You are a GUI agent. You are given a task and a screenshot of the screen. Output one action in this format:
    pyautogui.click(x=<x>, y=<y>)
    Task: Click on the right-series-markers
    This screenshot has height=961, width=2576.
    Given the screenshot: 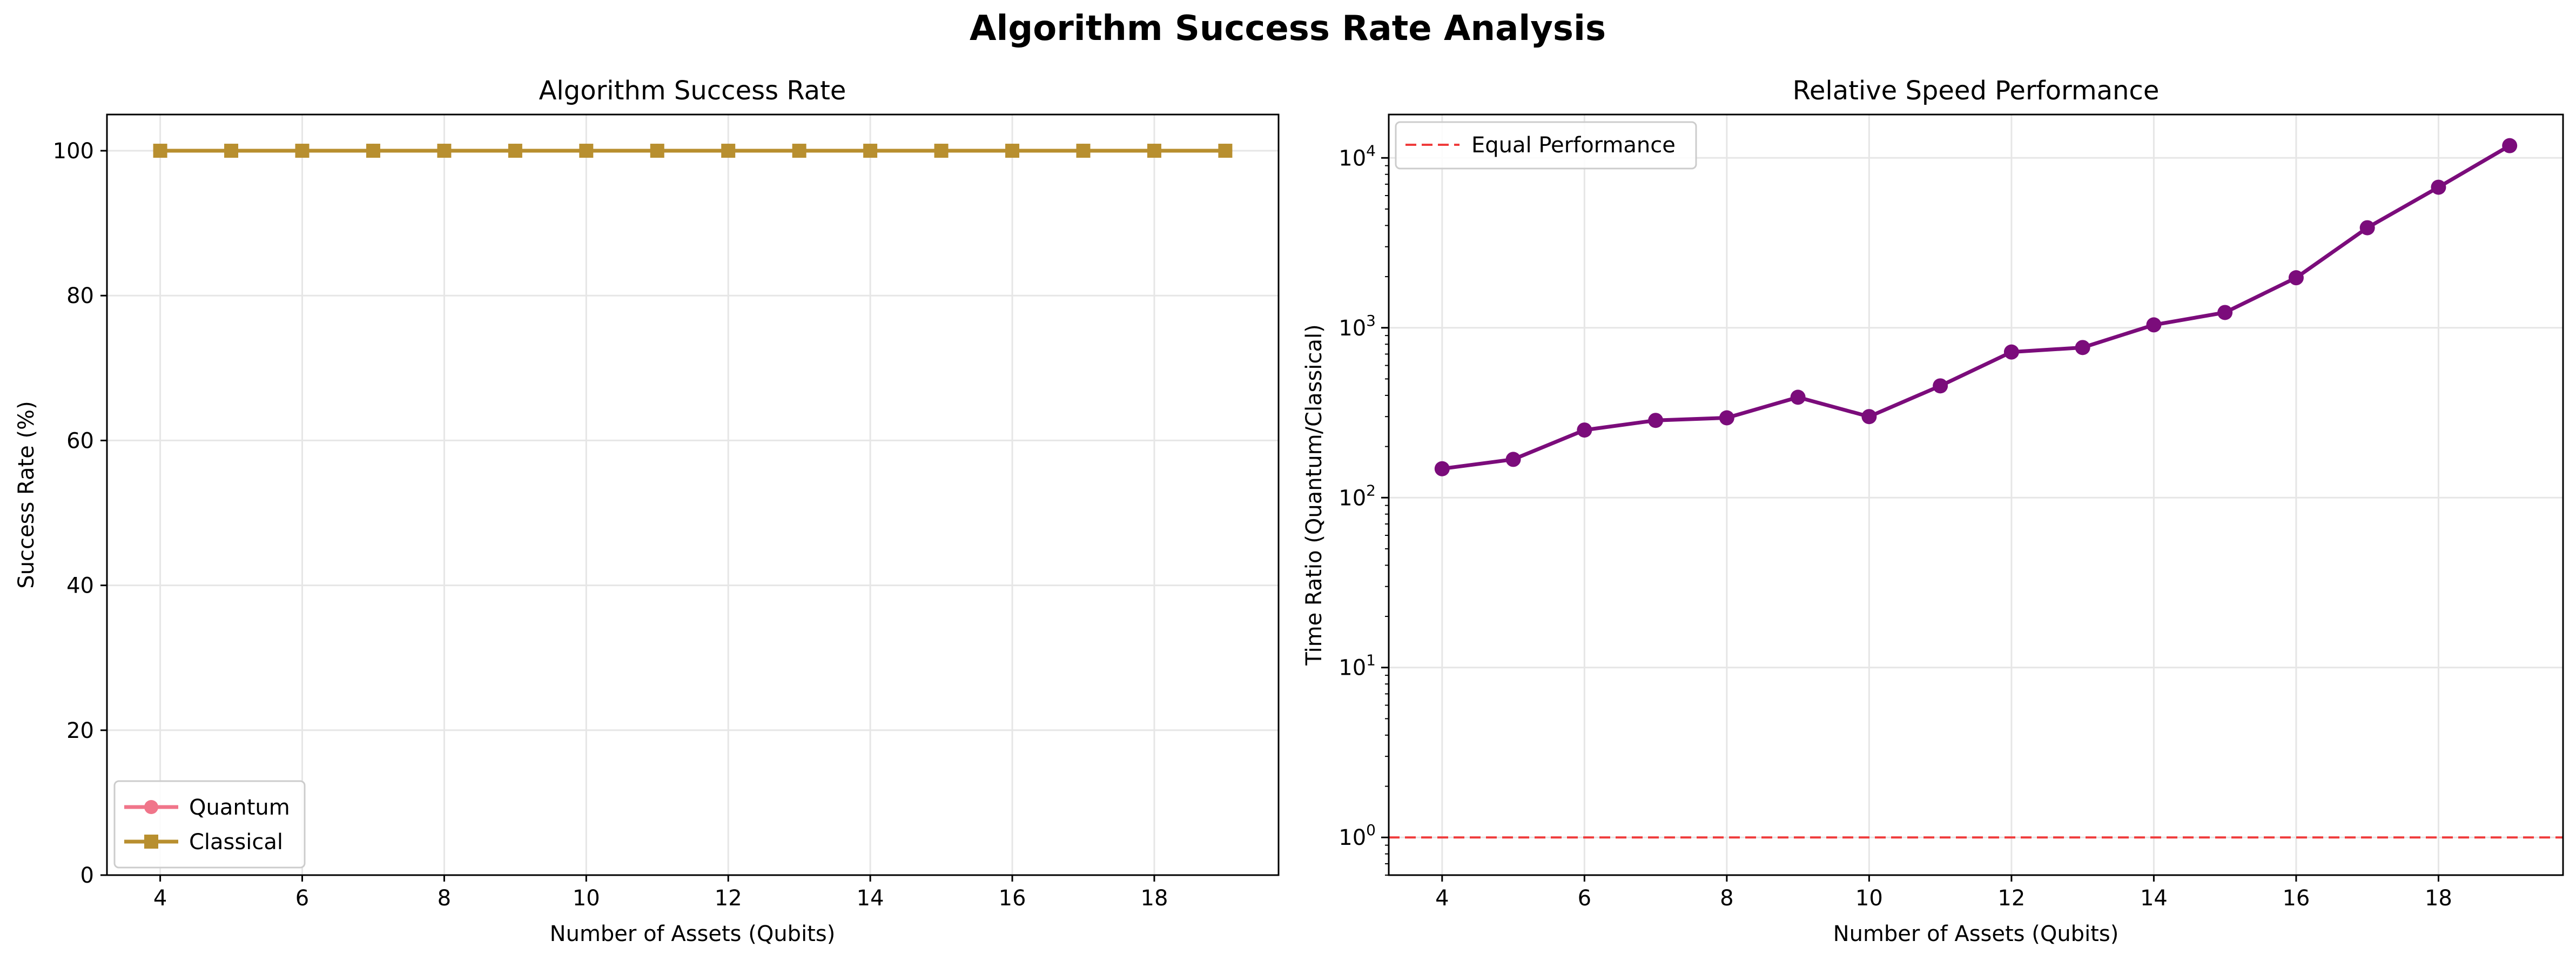 What is the action you would take?
    pyautogui.click(x=1976, y=307)
    